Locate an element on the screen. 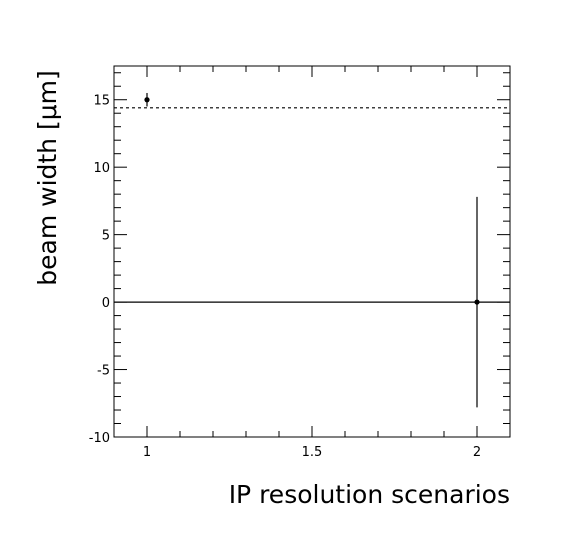 Image resolution: width=567 pixels, height=547 pixels. x-tick-label: 2 is located at coordinates (477, 452).